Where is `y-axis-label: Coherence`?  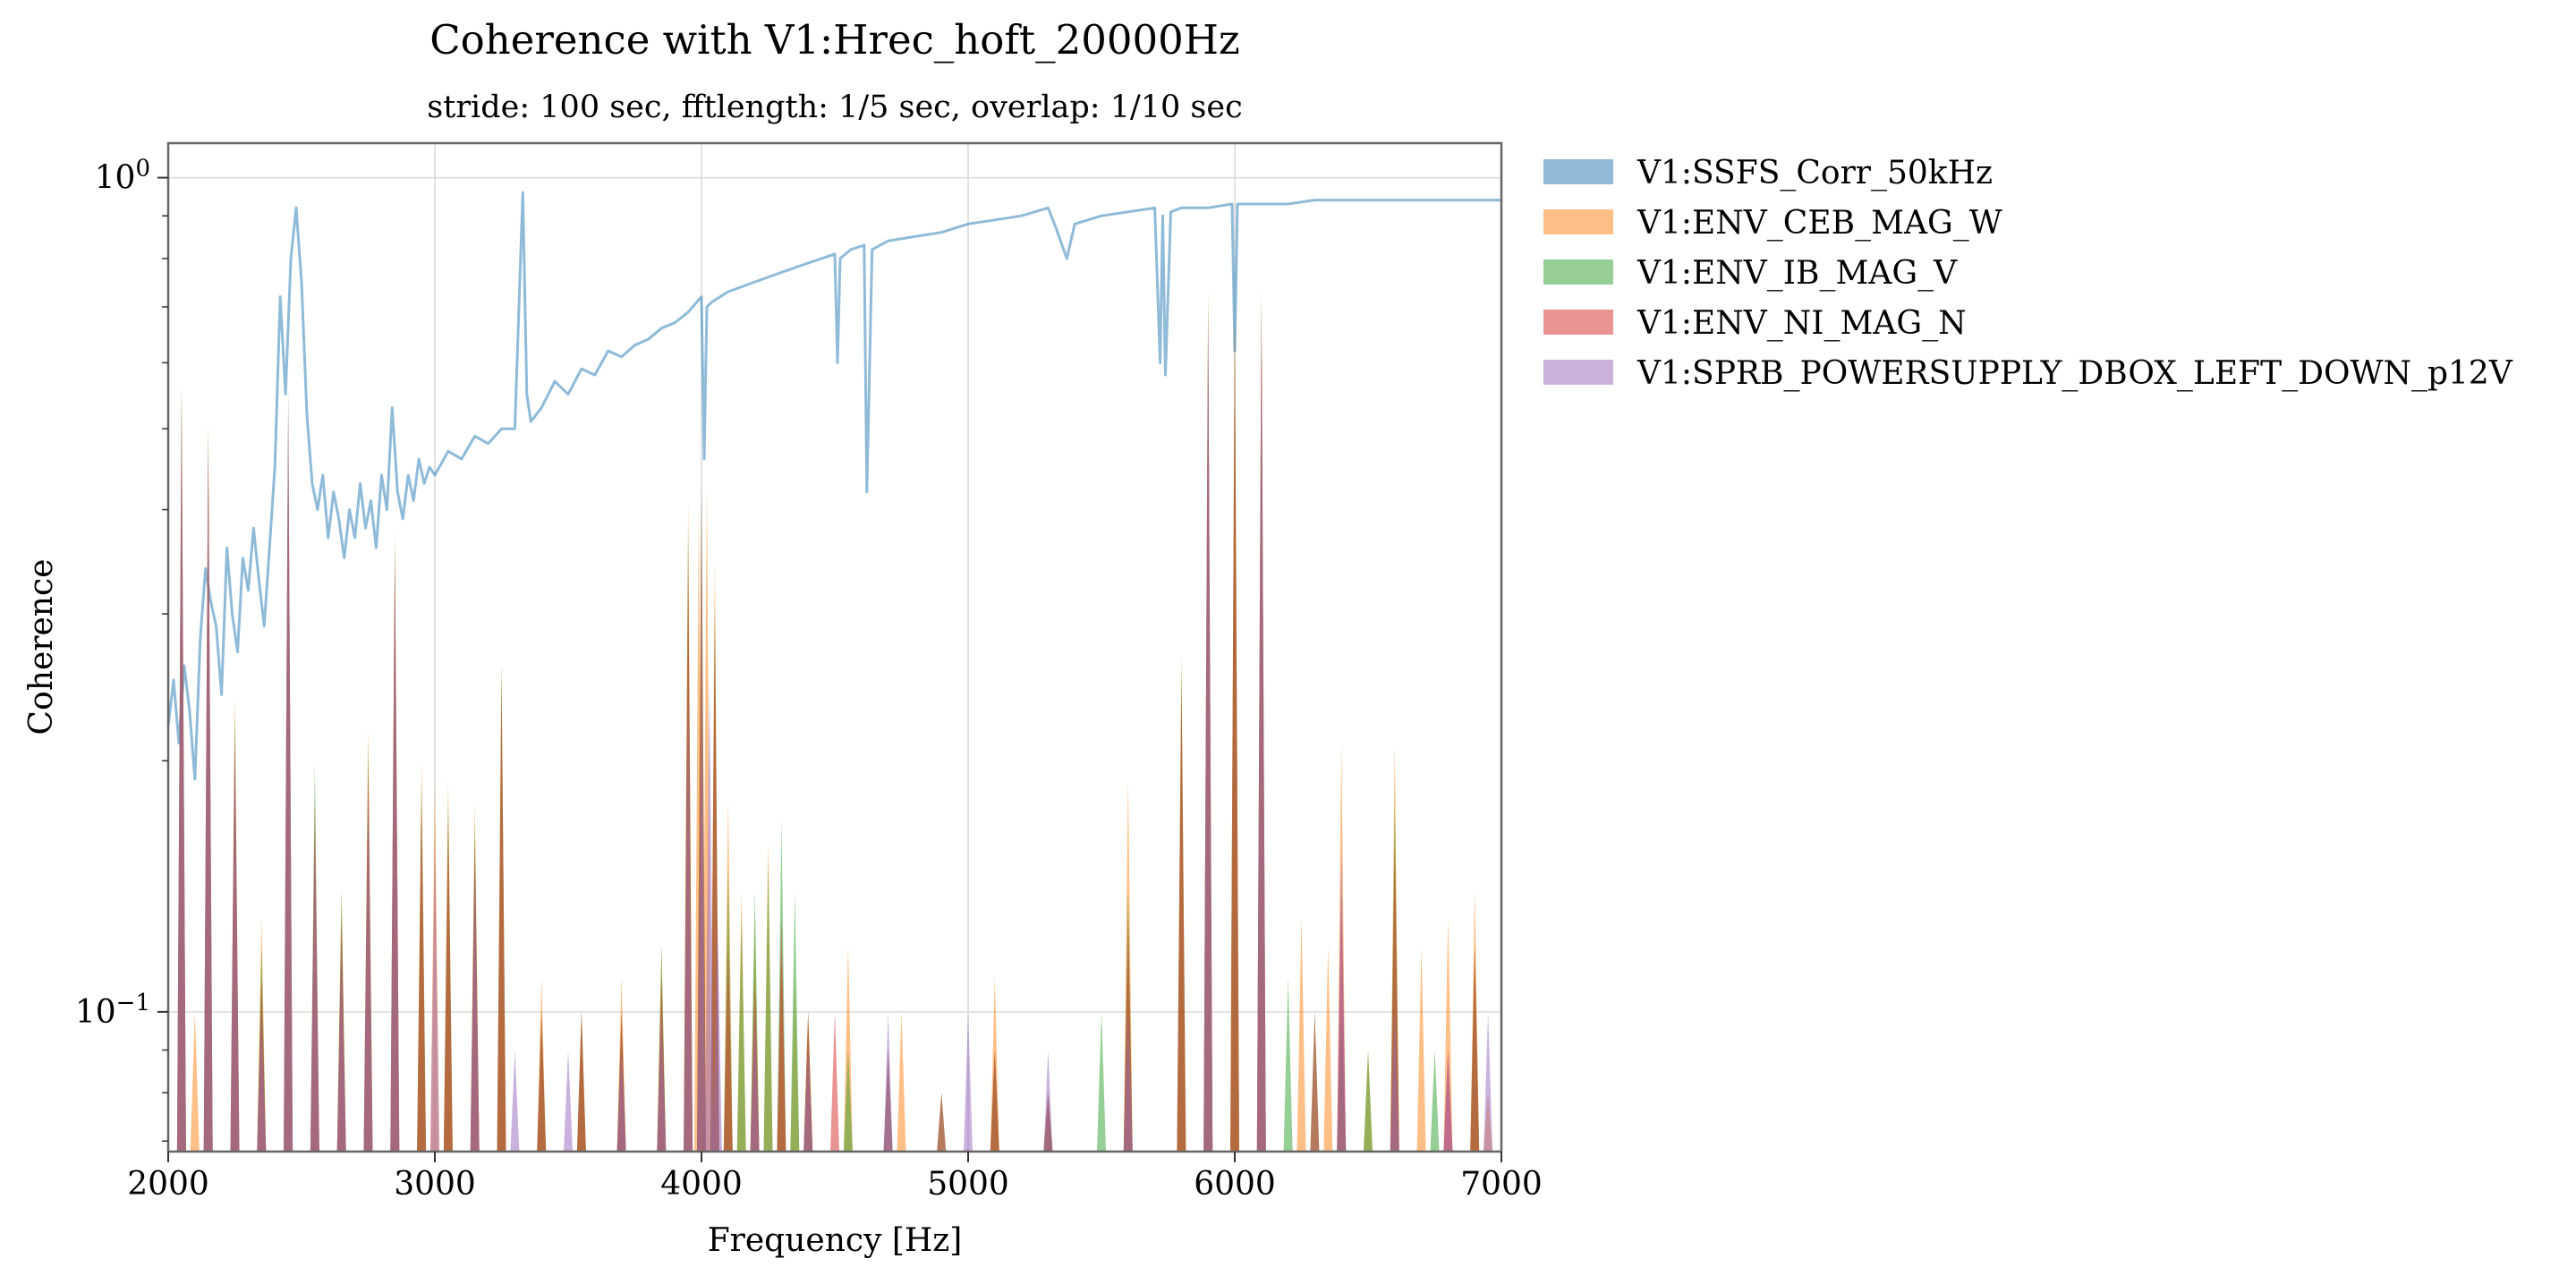
y-axis-label: Coherence is located at coordinates (41, 647).